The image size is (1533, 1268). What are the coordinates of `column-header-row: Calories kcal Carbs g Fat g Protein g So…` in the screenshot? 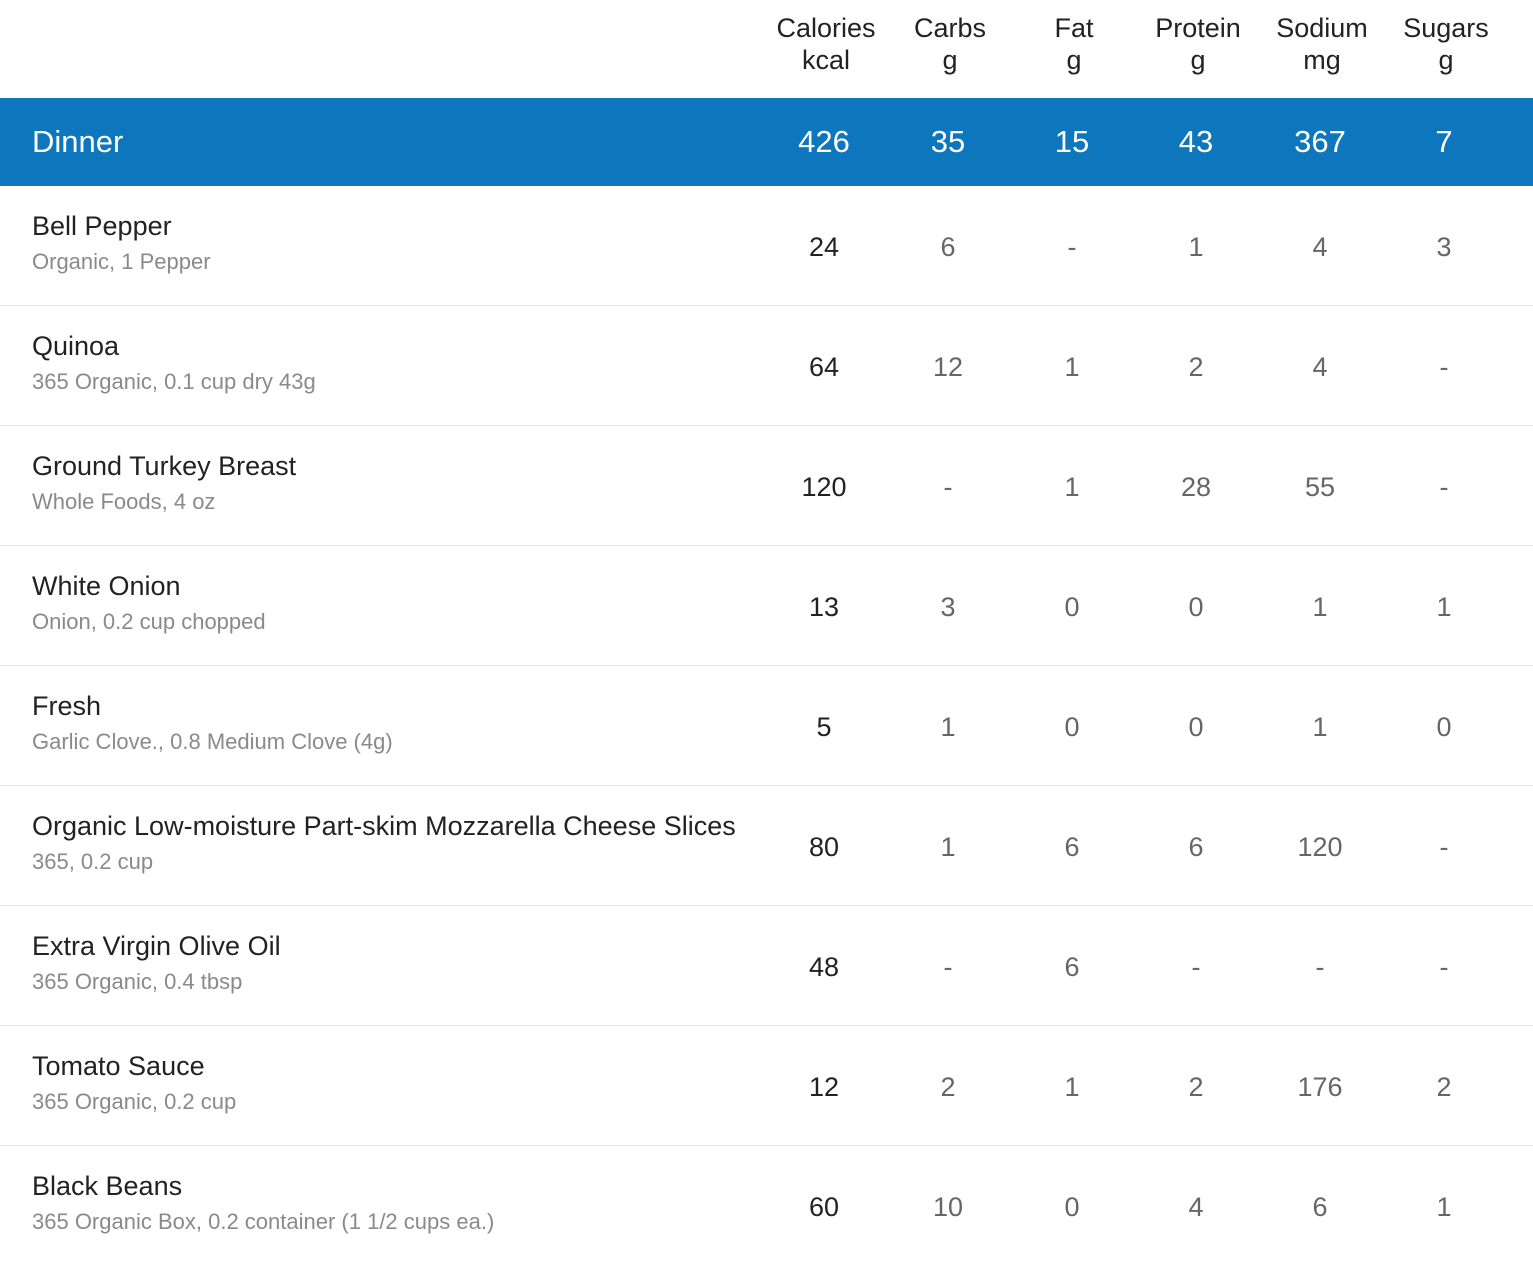 It's located at (766, 49).